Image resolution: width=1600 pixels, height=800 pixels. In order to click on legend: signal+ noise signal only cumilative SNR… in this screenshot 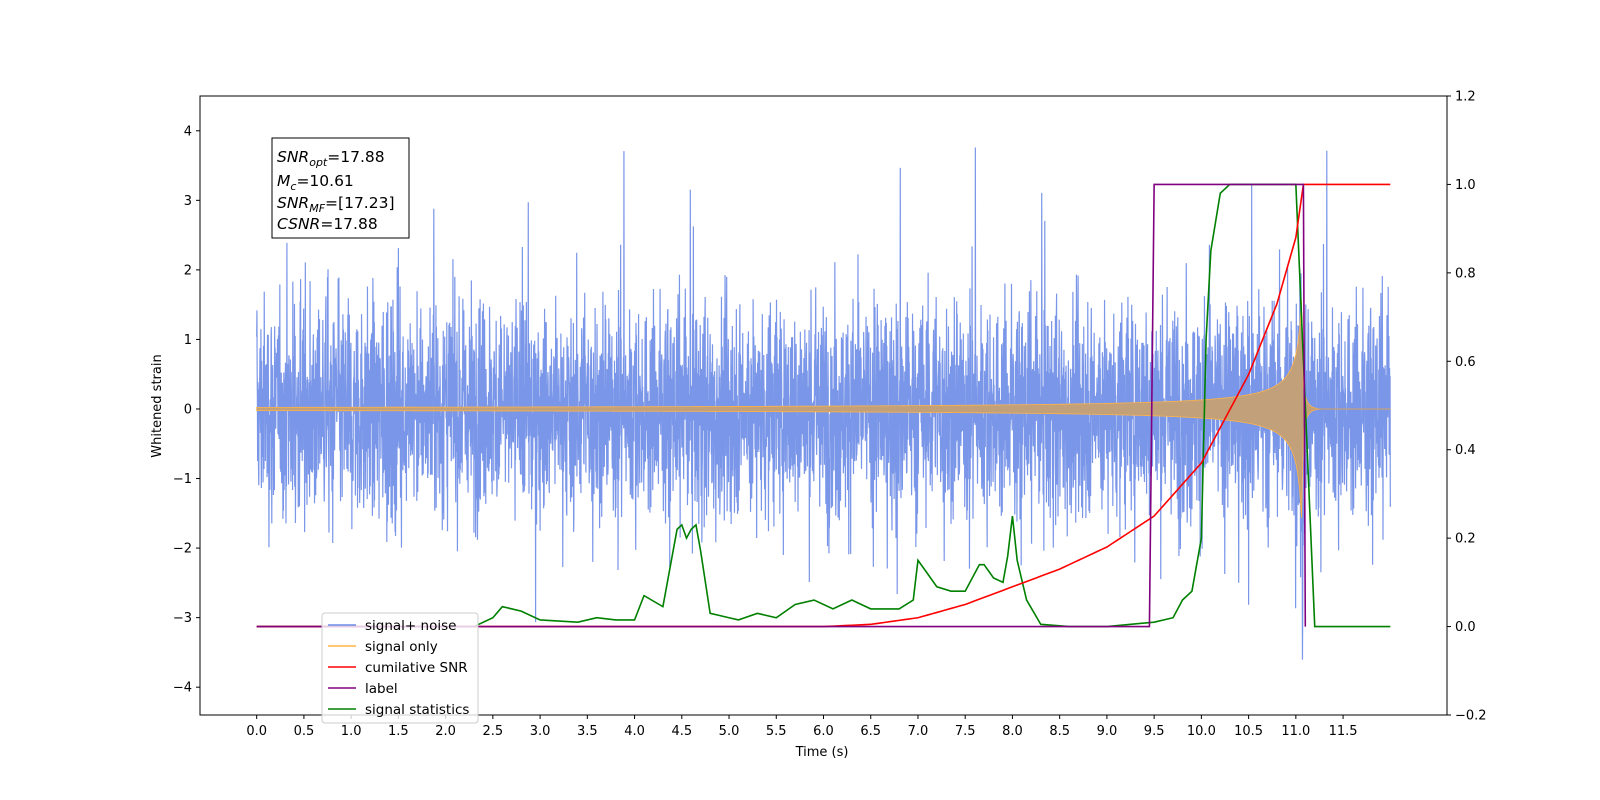, I will do `click(400, 668)`.